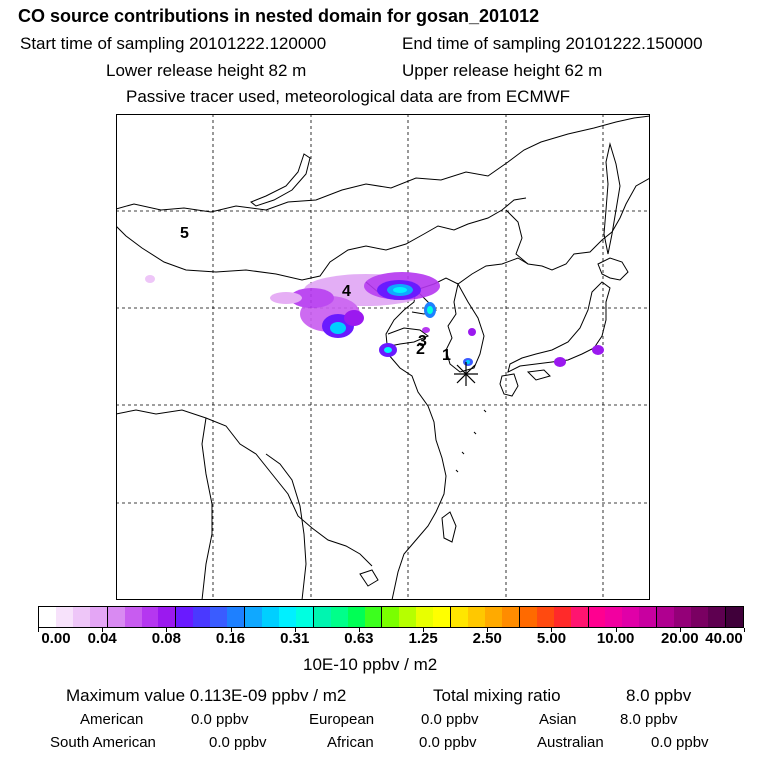 The height and width of the screenshot is (768, 768). I want to click on colorbar-tick-label: 20.00, so click(680, 638).